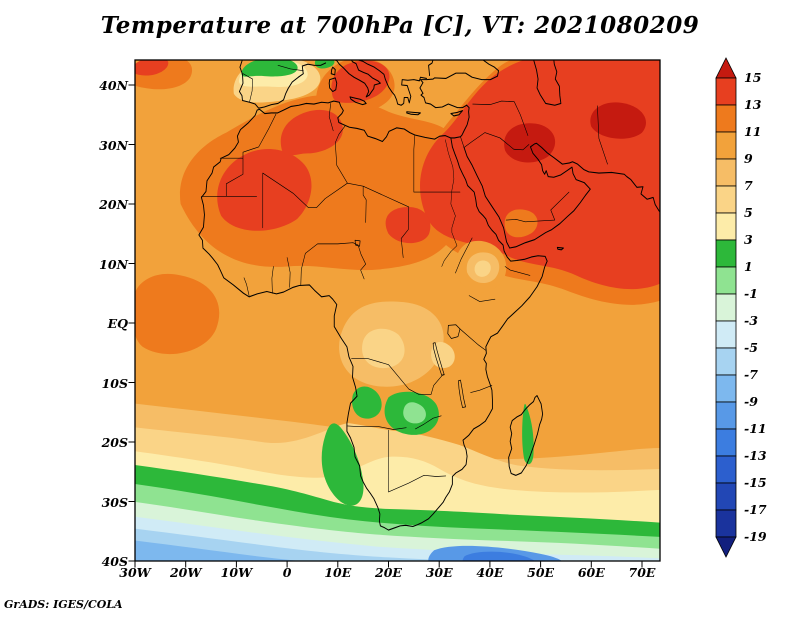  Describe the element at coordinates (526, 435) in the screenshot. I see `madagascar-coastline` at that location.